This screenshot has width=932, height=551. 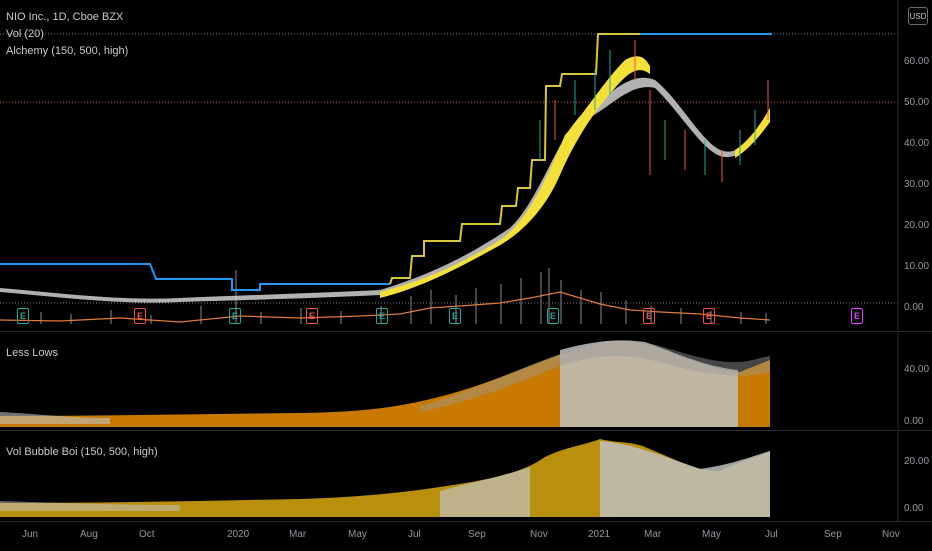 I want to click on less-lows-grey-overlay, so click(x=595, y=376).